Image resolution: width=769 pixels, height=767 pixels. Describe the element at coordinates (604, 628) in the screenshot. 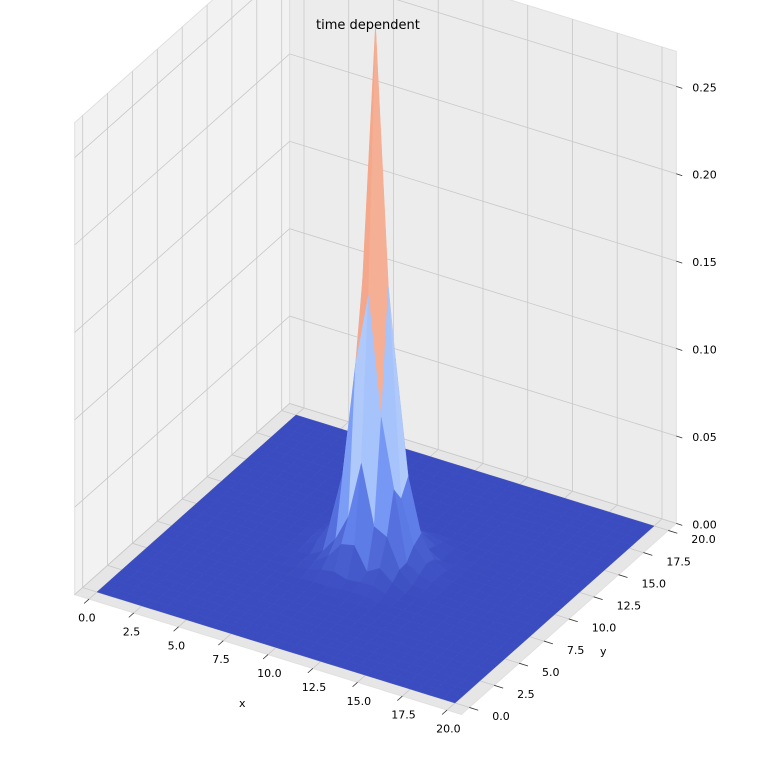

I see `y-tick-label: 10.0` at that location.